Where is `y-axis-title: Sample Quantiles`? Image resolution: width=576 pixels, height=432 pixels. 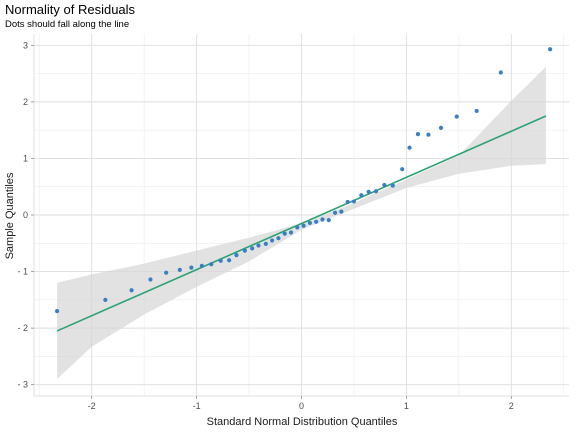 y-axis-title: Sample Quantiles is located at coordinates (10, 215).